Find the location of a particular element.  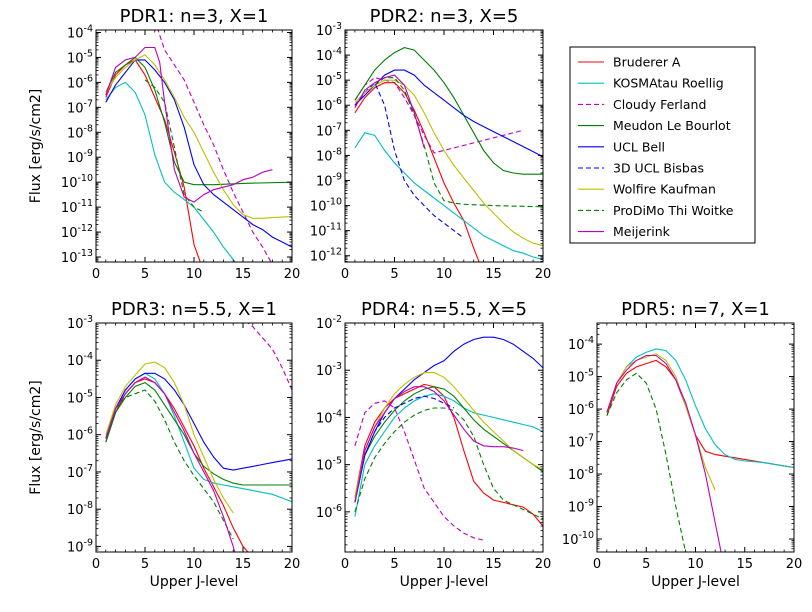

ticks: 0 5 10 15 20 10⁻⁴ 10⁻⁵ 10⁻⁶ 10⁻⁷ 10⁻⁸ 10⁻⁹ 10⁻¹⁰ is located at coordinates (682, 447).